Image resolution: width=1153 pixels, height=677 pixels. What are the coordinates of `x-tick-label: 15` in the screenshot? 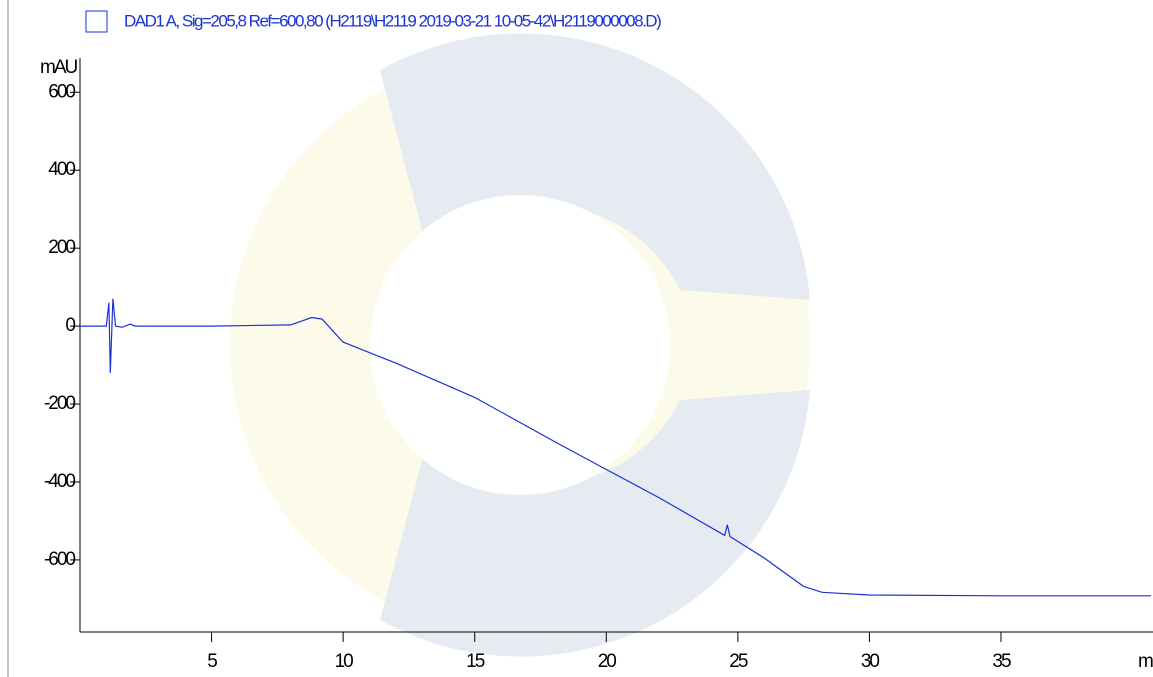 It's located at (475, 661).